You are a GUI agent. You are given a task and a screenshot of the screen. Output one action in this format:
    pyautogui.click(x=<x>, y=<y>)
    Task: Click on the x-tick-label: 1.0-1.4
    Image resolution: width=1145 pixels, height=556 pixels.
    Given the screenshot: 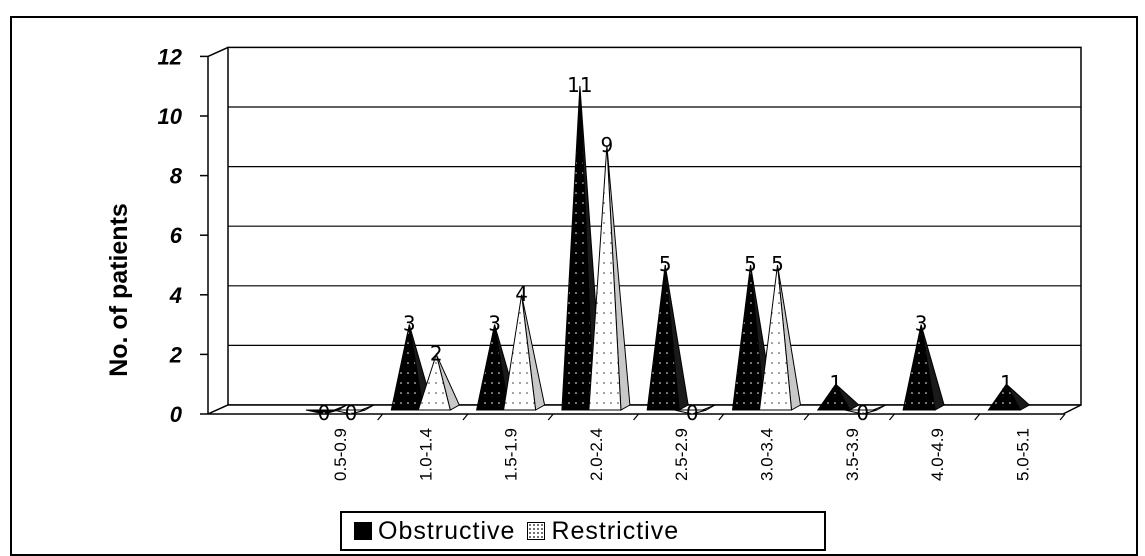 What is the action you would take?
    pyautogui.click(x=425, y=454)
    